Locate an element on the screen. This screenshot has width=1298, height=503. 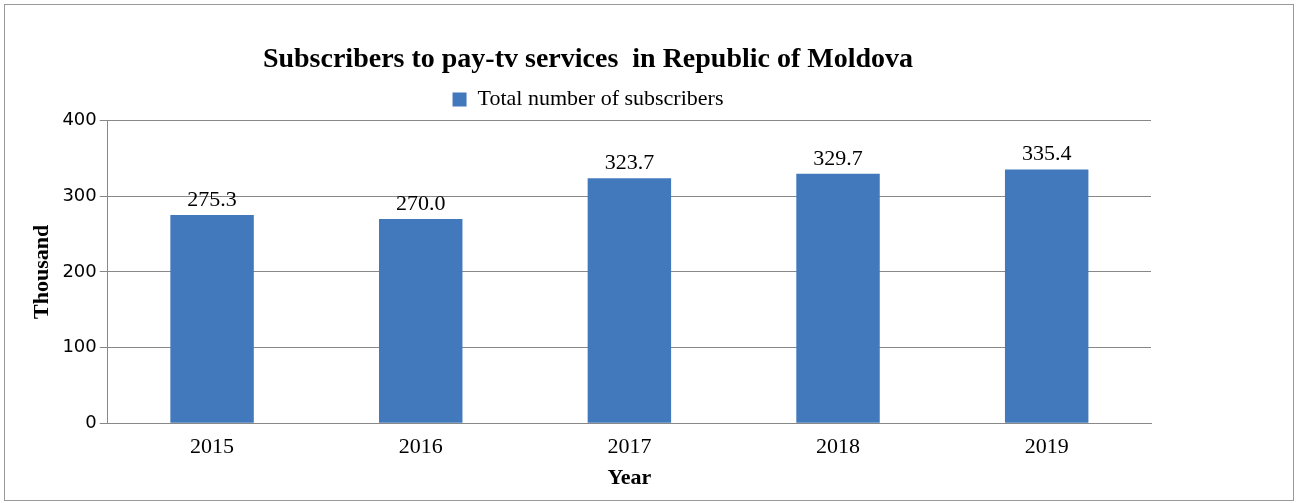
x-axis-title: Year is located at coordinates (629, 477).